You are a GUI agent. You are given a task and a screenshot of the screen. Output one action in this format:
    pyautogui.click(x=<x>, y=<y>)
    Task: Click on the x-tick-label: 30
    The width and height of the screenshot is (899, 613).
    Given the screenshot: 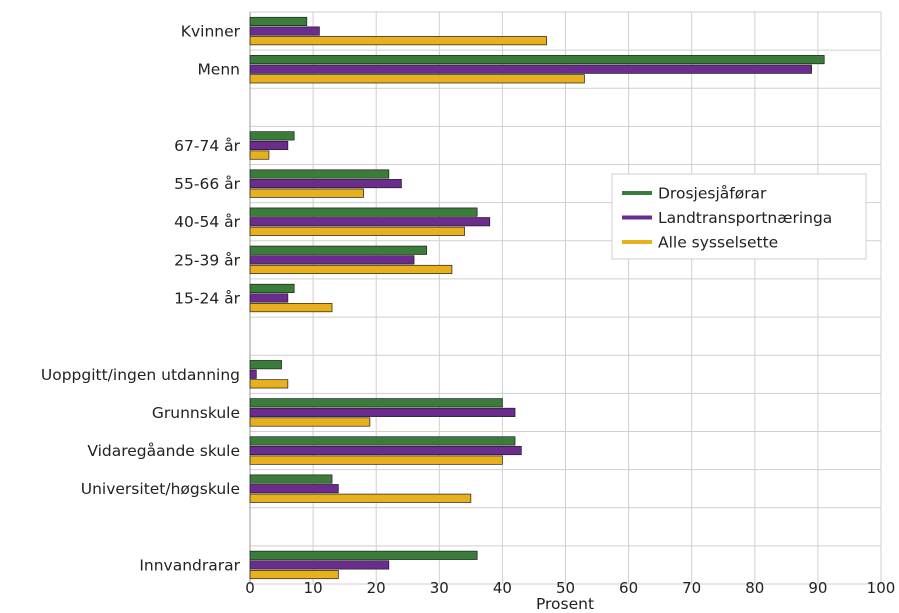 What is the action you would take?
    pyautogui.click(x=439, y=588)
    